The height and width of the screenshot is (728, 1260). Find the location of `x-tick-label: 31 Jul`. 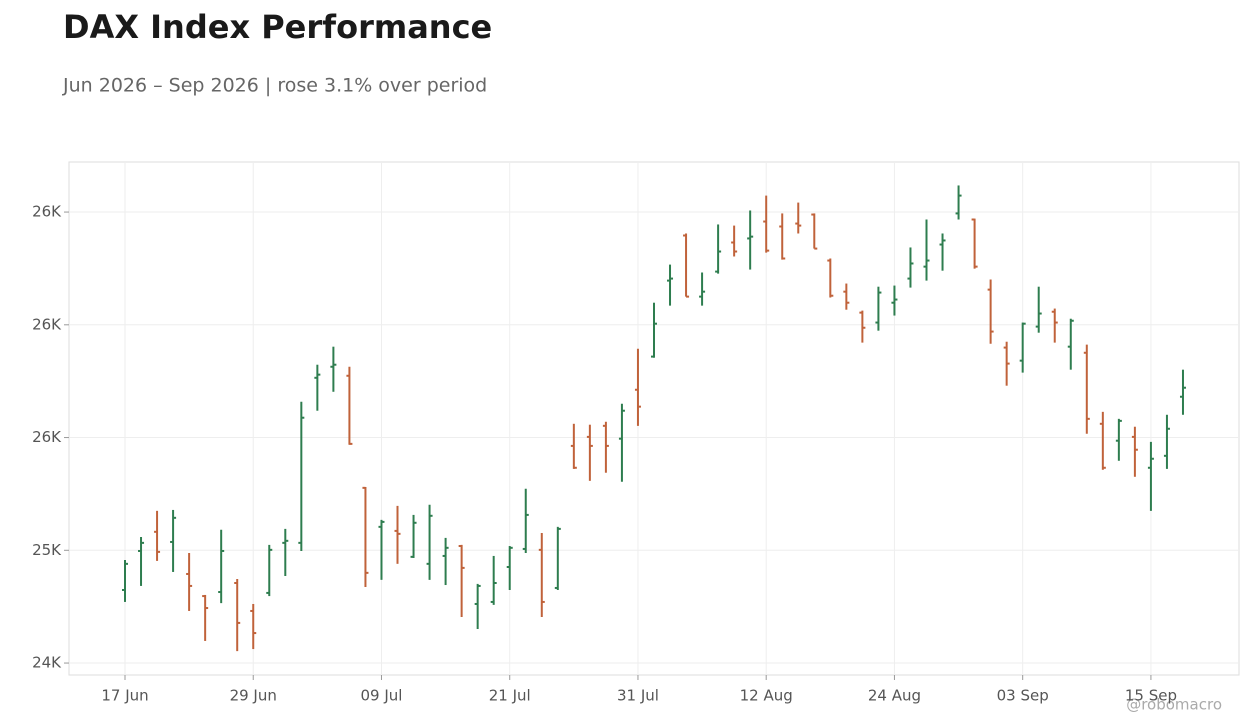

x-tick-label: 31 Jul is located at coordinates (638, 696).